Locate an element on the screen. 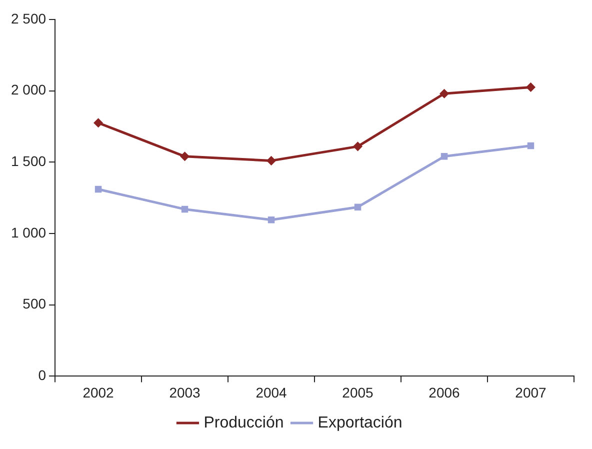  x-tick-label: 2004 is located at coordinates (272, 392).